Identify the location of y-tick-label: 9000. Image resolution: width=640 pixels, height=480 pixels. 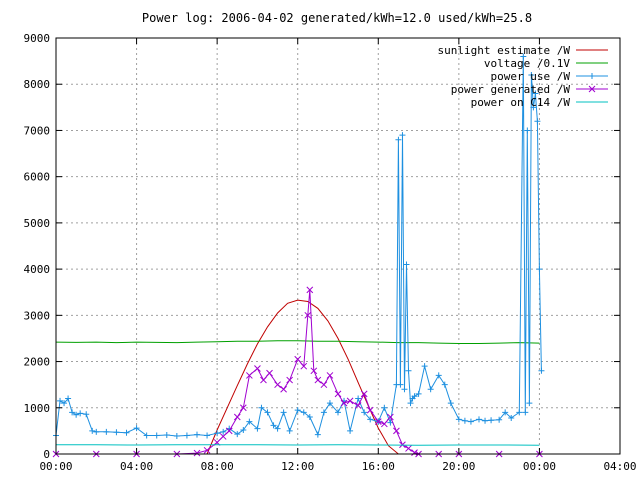
(37, 38).